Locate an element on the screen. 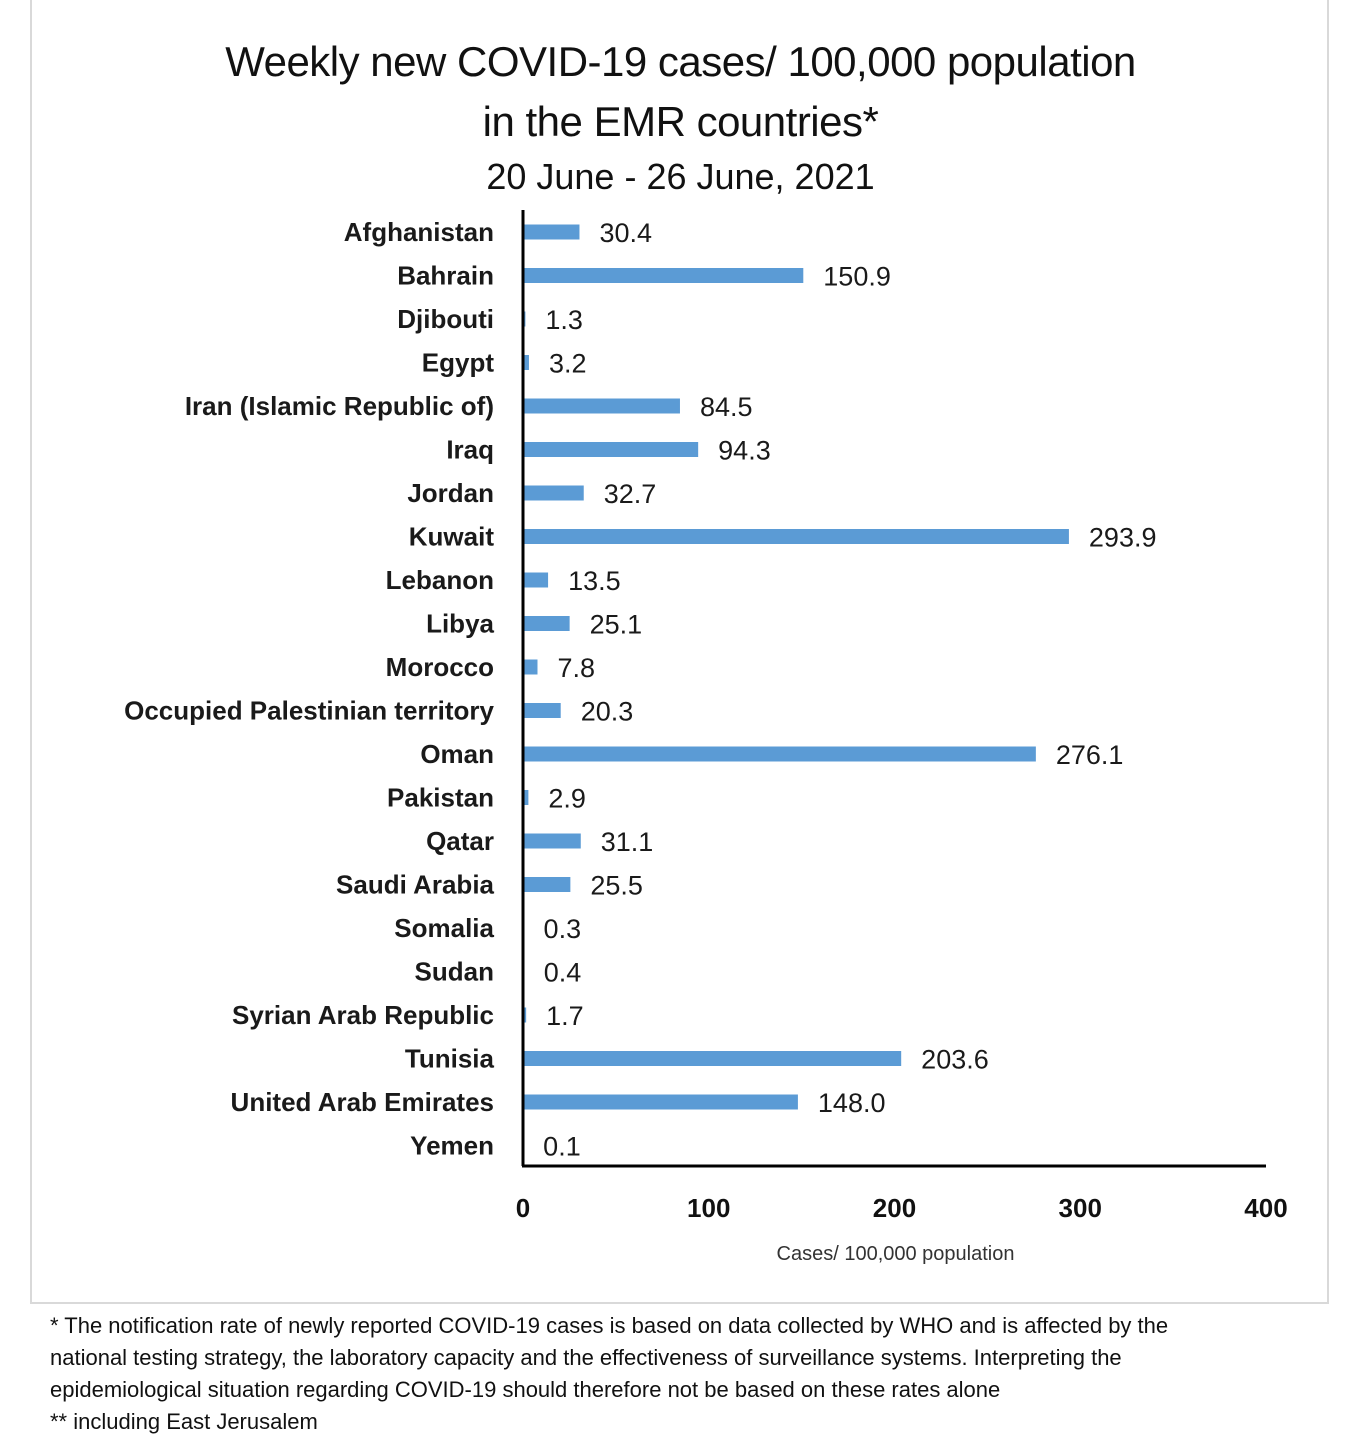 Image resolution: width=1361 pixels, height=1438 pixels. value-label: 276.1 is located at coordinates (1090, 755).